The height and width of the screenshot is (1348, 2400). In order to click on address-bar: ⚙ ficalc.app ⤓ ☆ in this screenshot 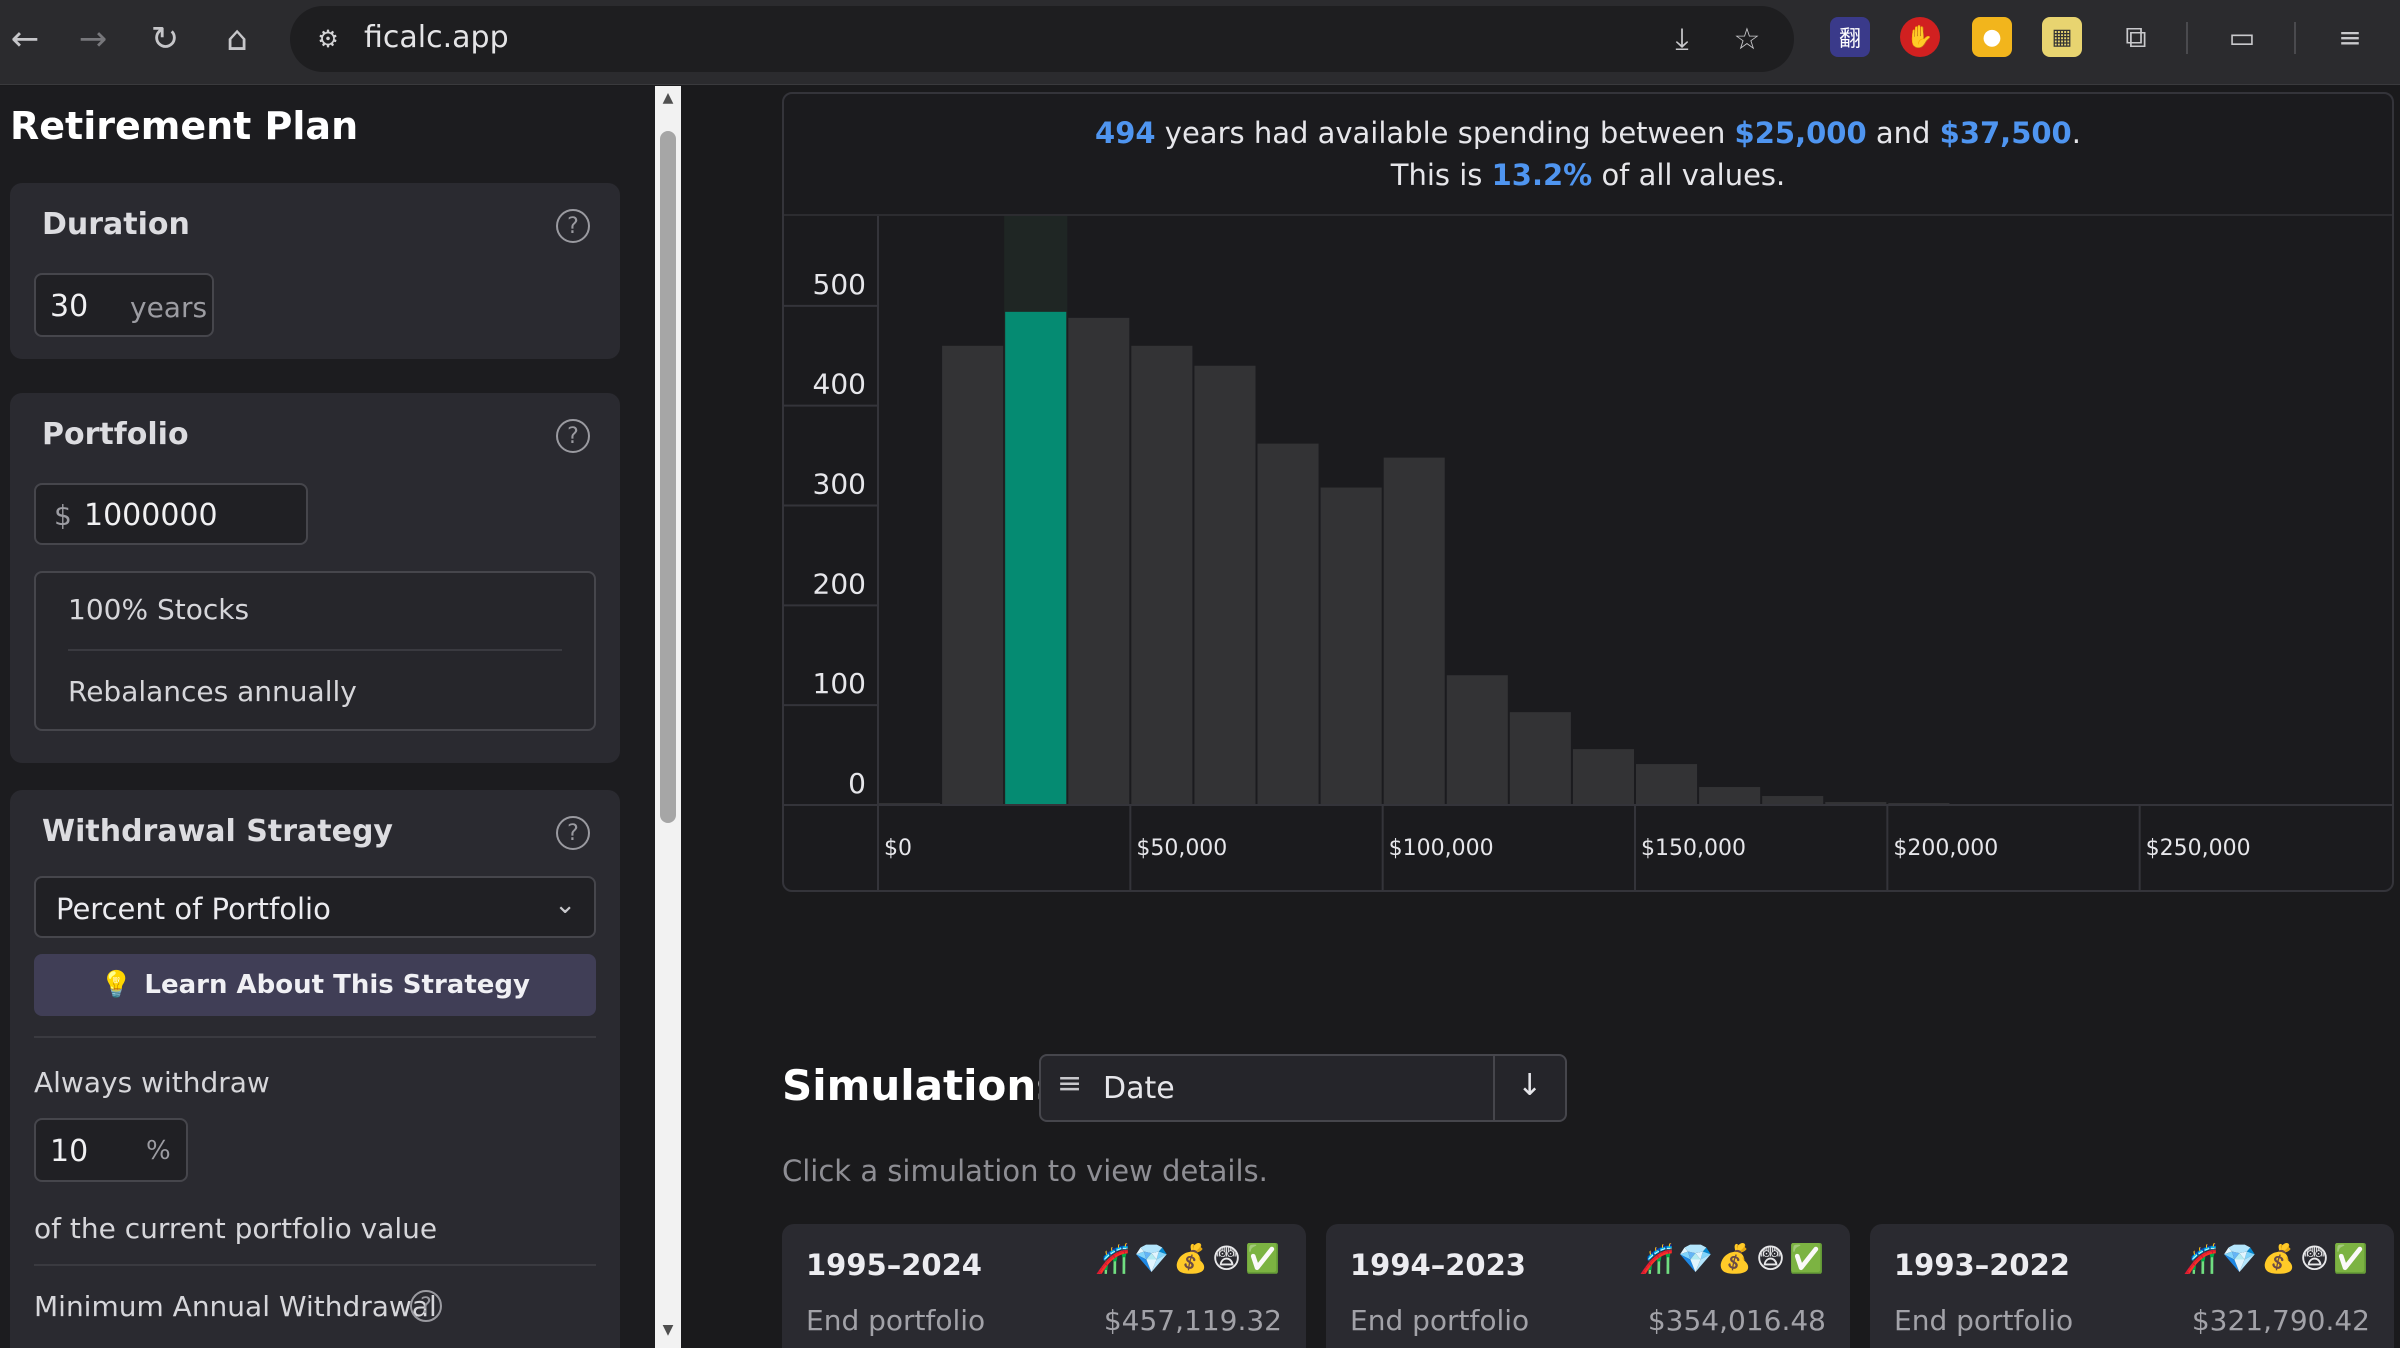, I will do `click(1042, 39)`.